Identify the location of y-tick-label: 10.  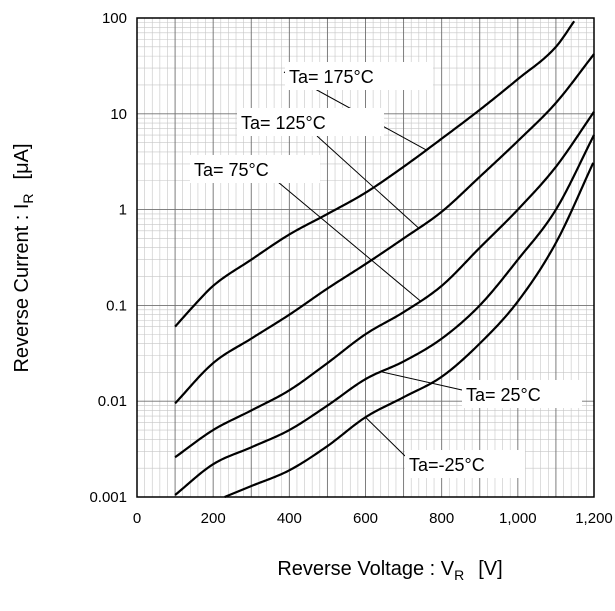
(118, 114).